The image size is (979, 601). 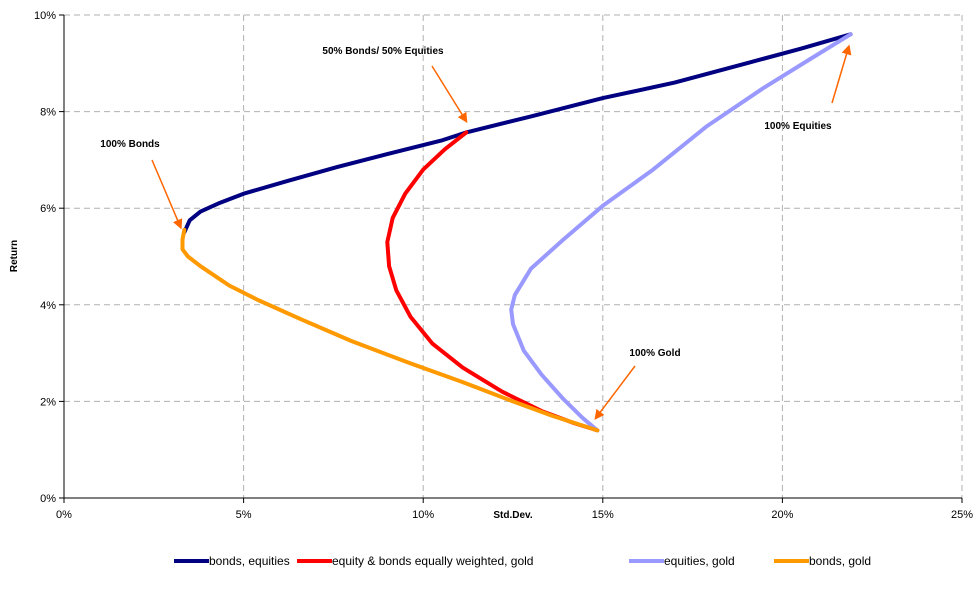 I want to click on y-tick-label: 10%, so click(x=45, y=16).